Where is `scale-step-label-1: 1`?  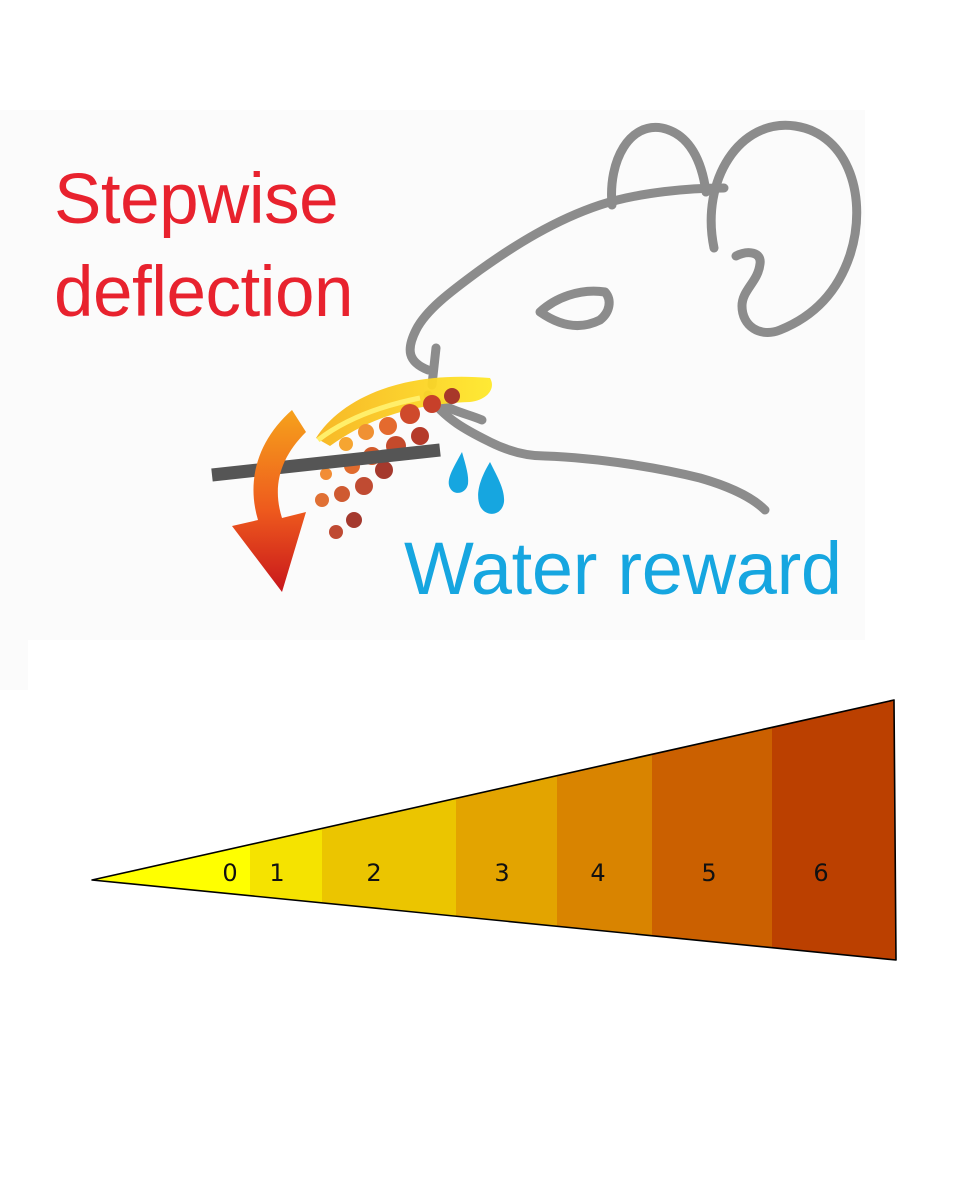
scale-step-label-1: 1 is located at coordinates (276, 873).